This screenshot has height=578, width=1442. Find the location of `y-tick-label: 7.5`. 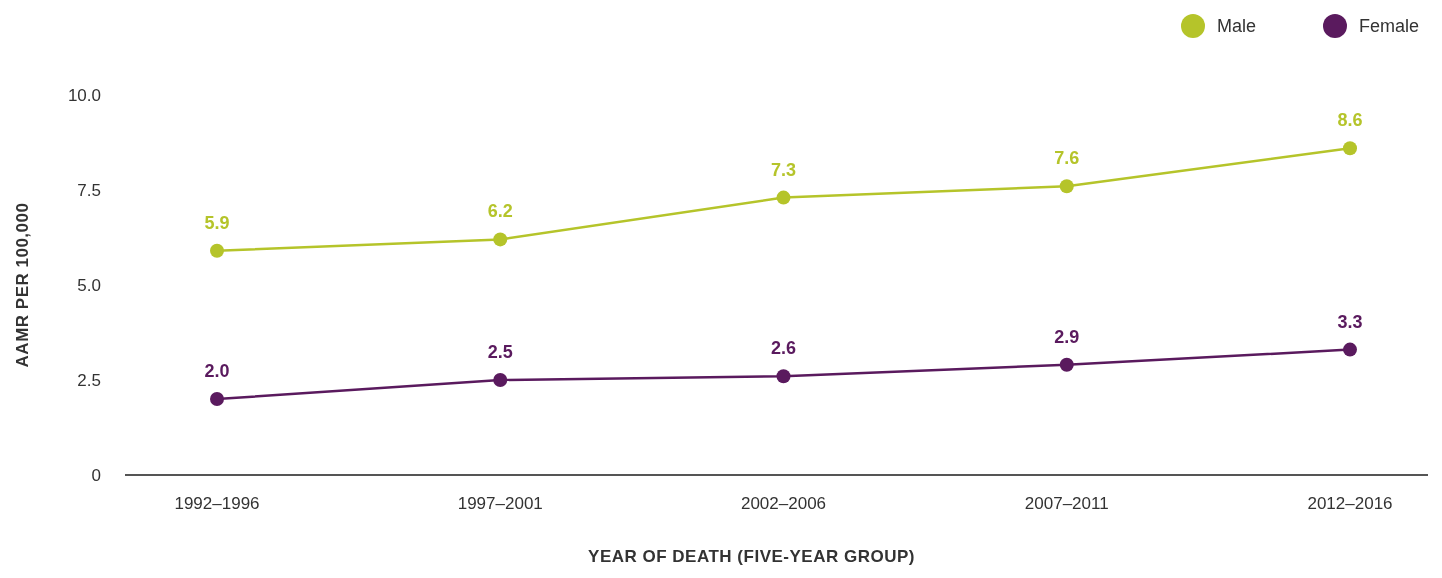

y-tick-label: 7.5 is located at coordinates (89, 190).